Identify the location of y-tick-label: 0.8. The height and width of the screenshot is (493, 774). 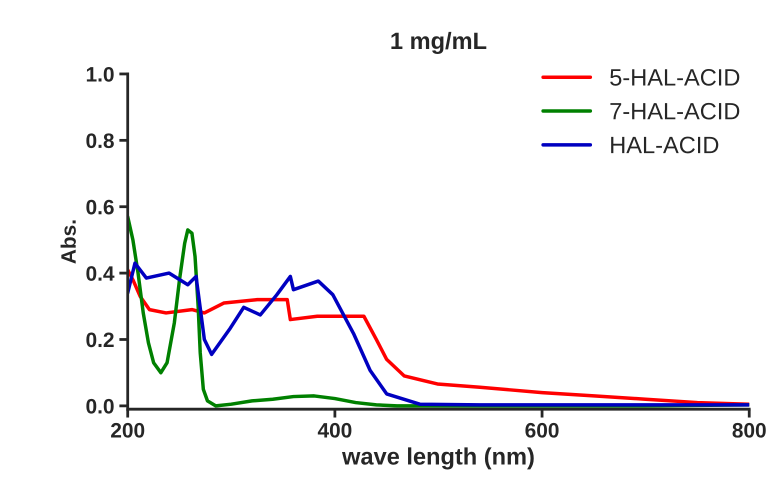
(100, 140).